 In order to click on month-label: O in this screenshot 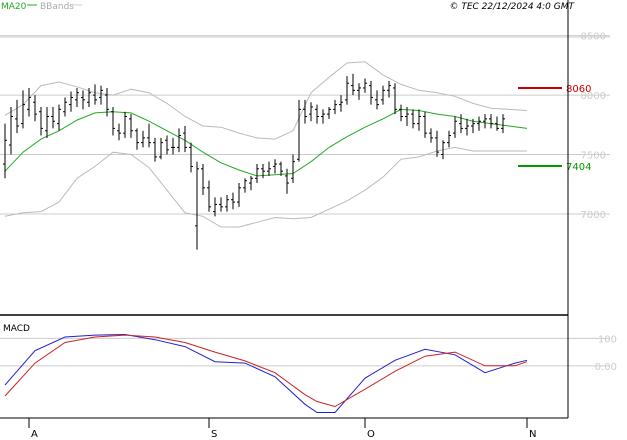, I will do `click(371, 434)`.